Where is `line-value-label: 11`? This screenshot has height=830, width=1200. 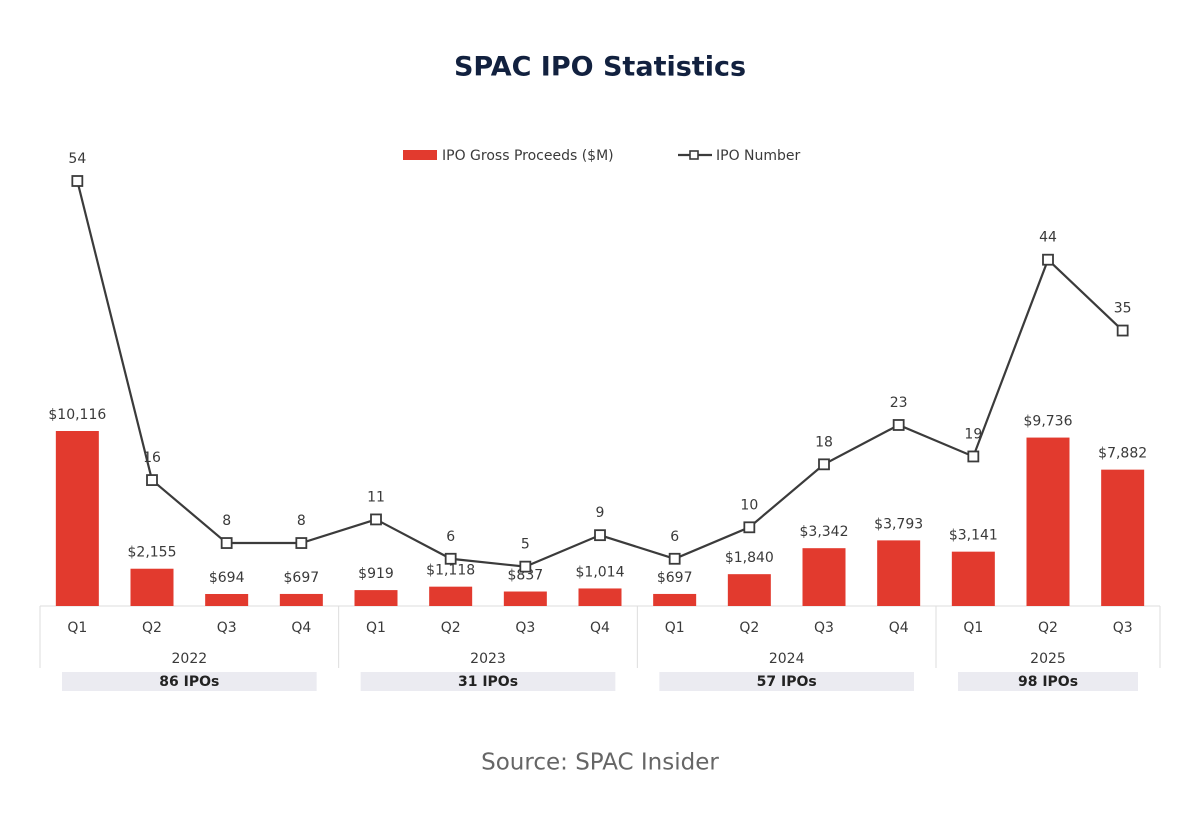 line-value-label: 11 is located at coordinates (376, 497).